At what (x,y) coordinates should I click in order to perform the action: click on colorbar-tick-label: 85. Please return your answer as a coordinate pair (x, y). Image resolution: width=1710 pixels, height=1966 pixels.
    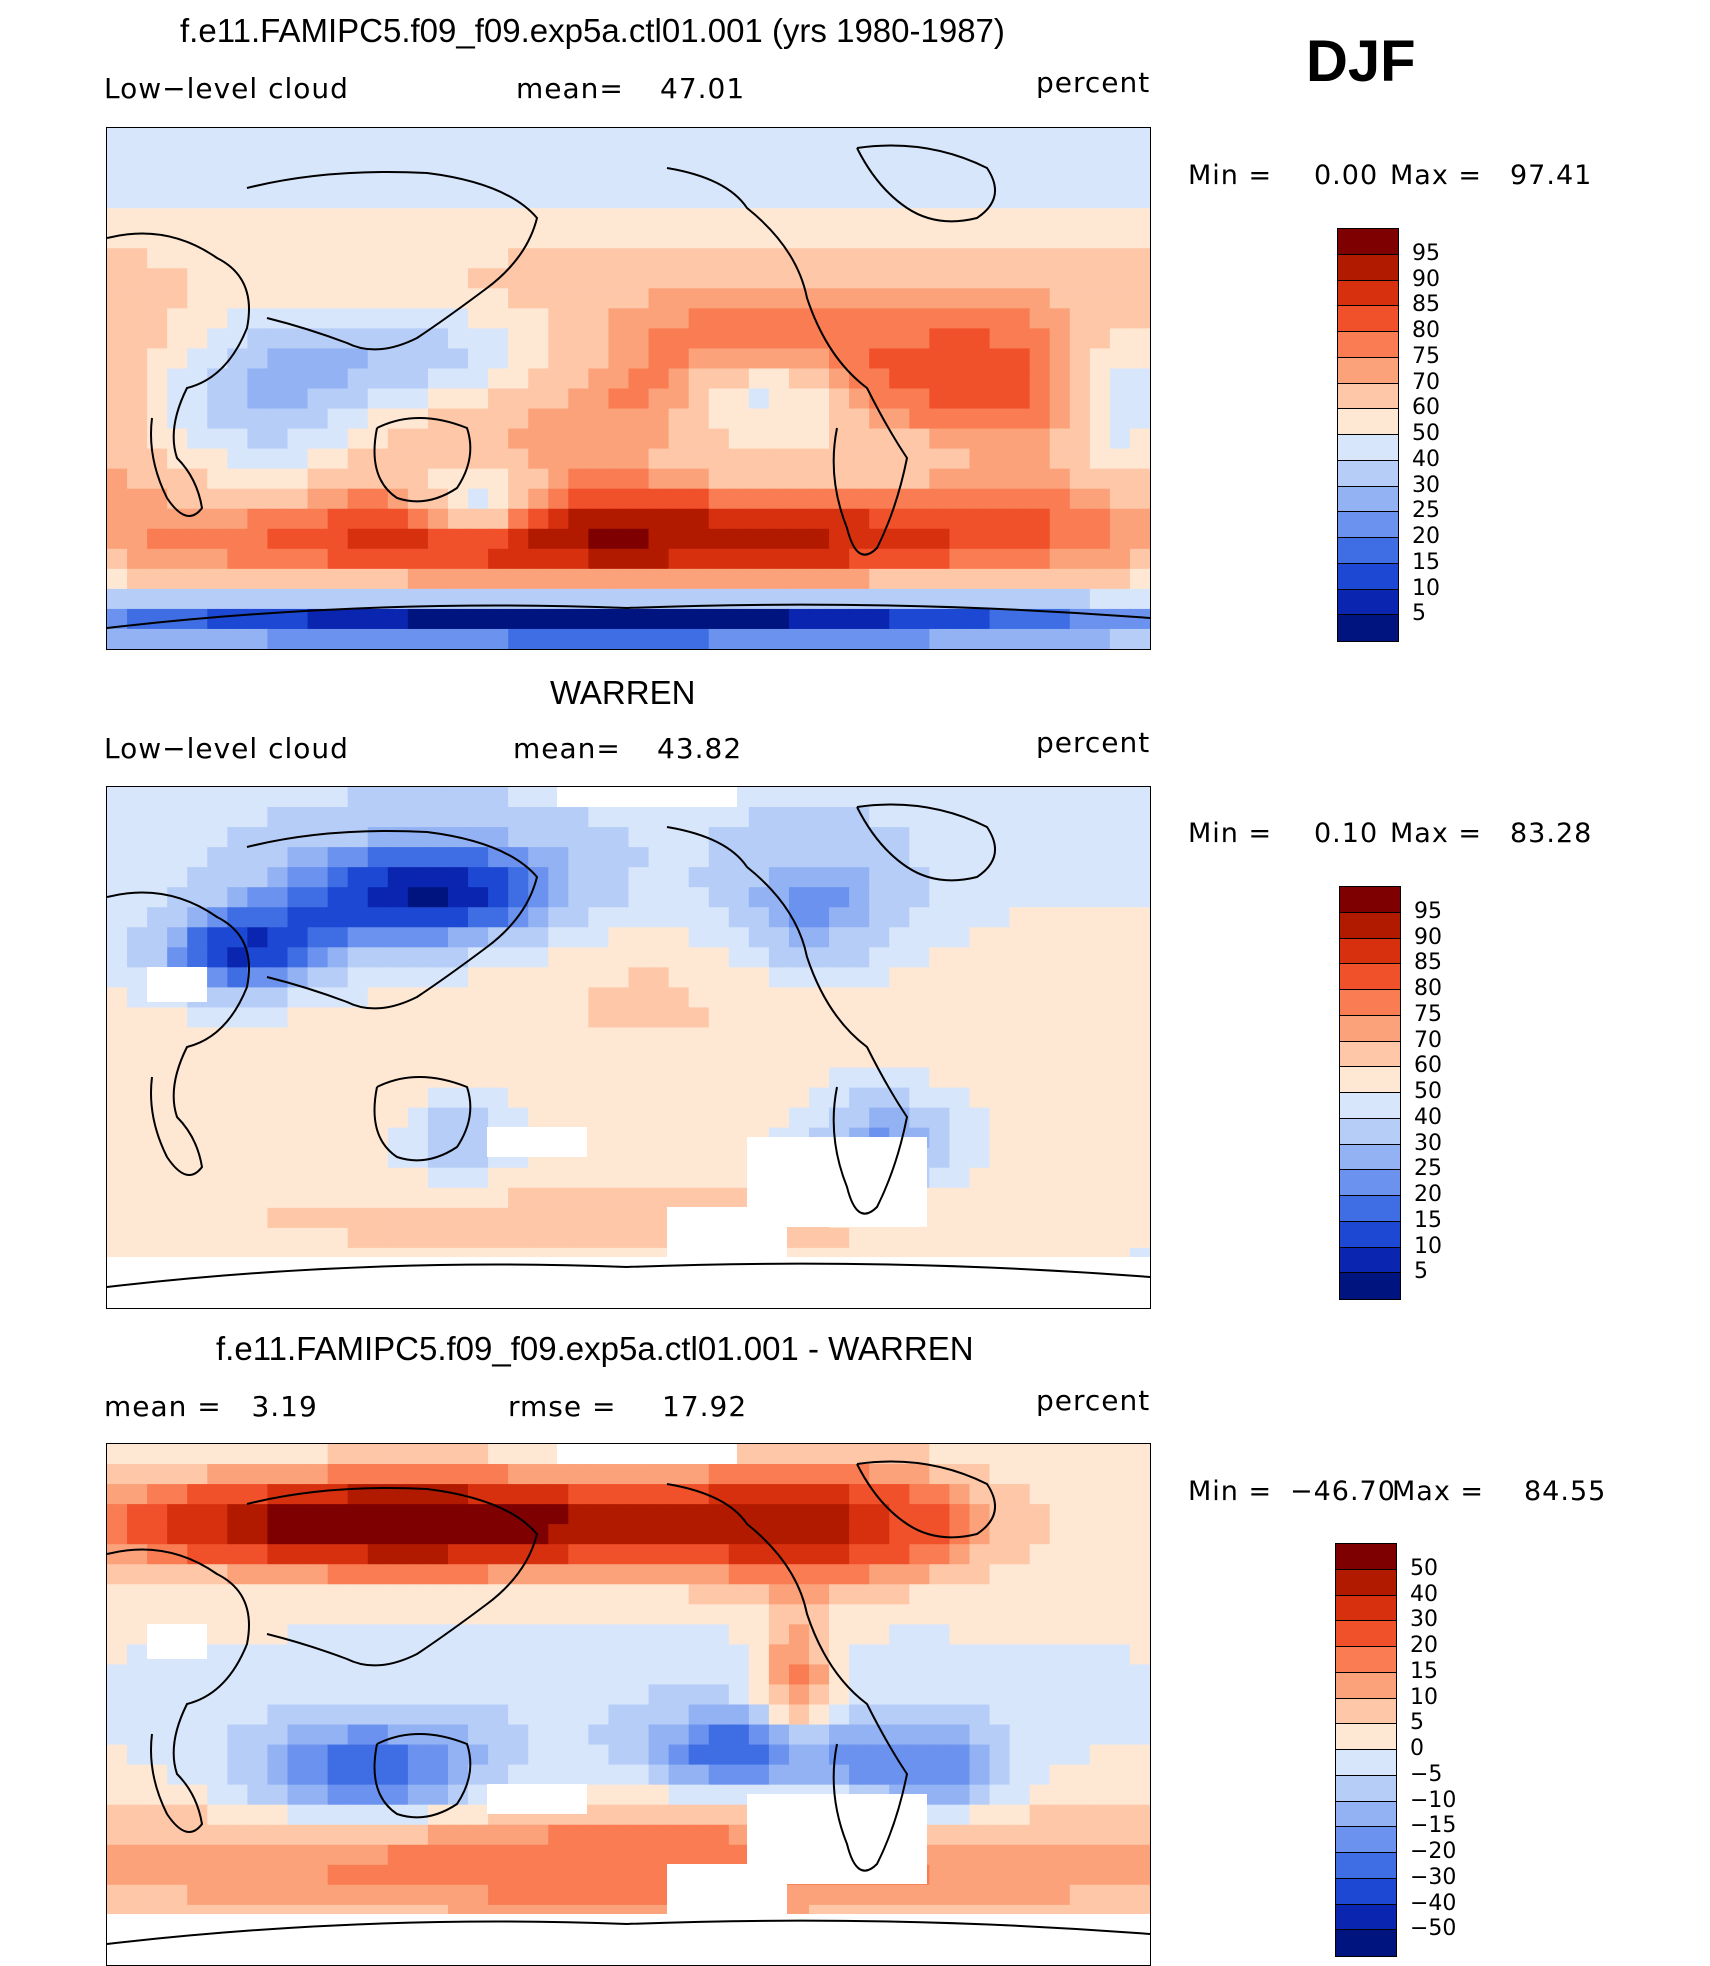
    Looking at the image, I should click on (1426, 305).